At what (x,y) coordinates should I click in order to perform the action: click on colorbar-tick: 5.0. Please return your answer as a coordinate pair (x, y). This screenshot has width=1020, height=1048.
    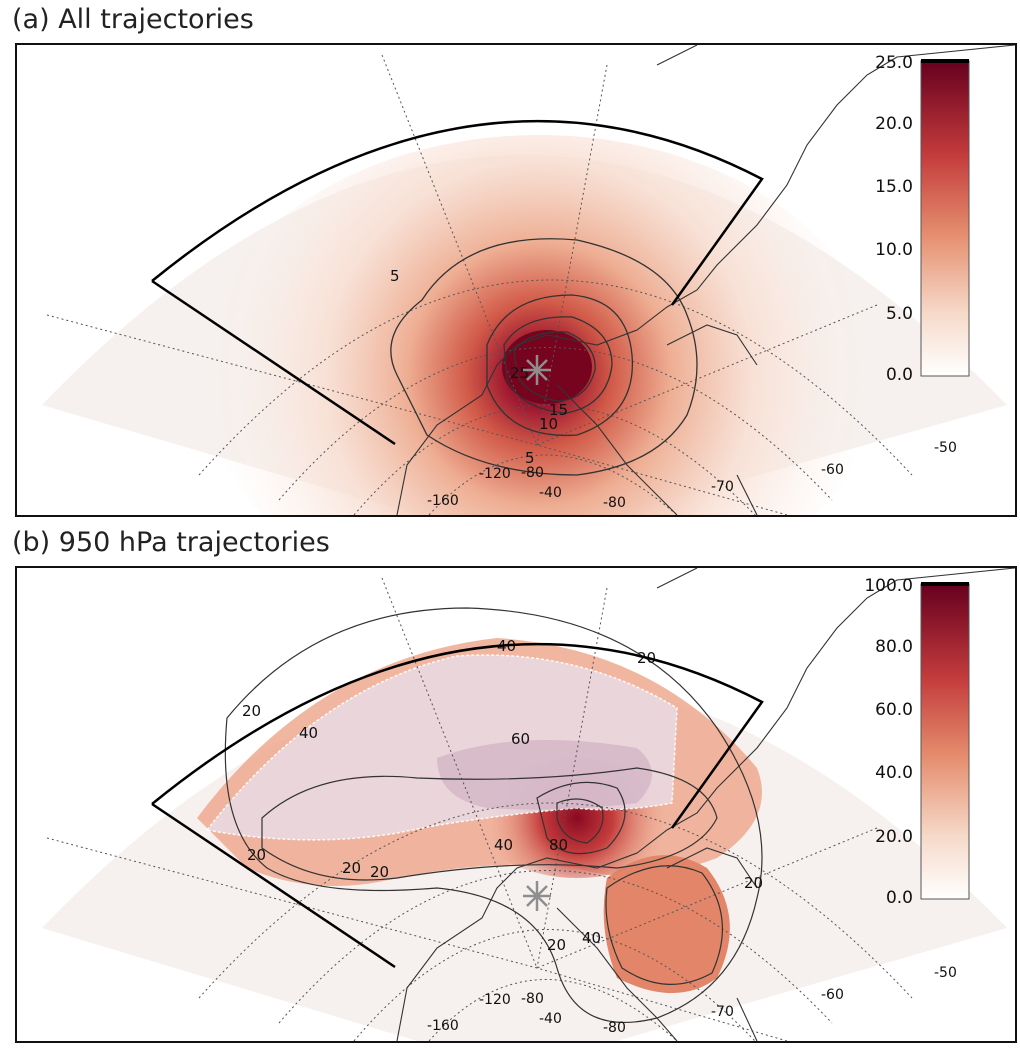
    Looking at the image, I should click on (899, 314).